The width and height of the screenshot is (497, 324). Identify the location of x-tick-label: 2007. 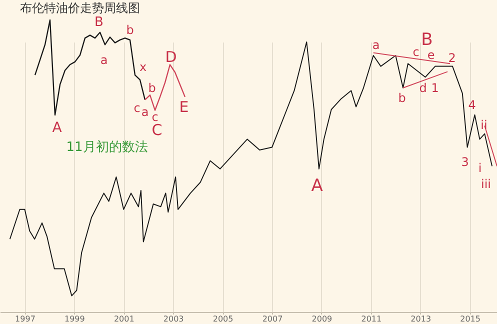
(272, 319).